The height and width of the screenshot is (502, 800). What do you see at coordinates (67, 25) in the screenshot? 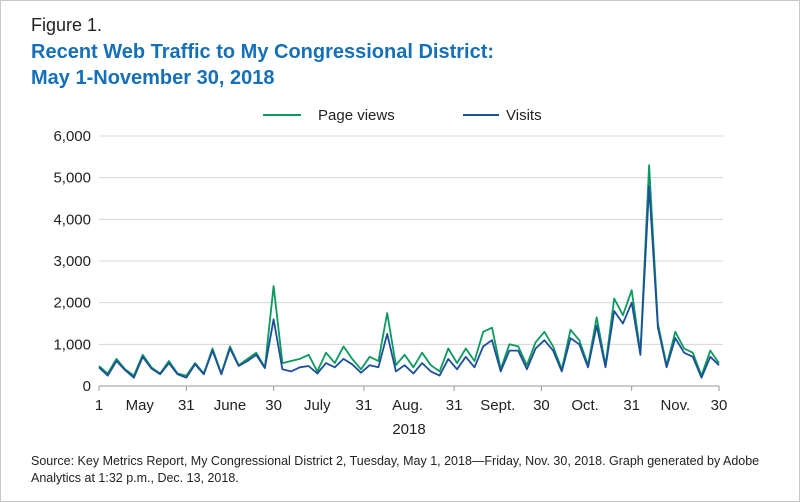
I see `figure-label: Figure 1.` at bounding box center [67, 25].